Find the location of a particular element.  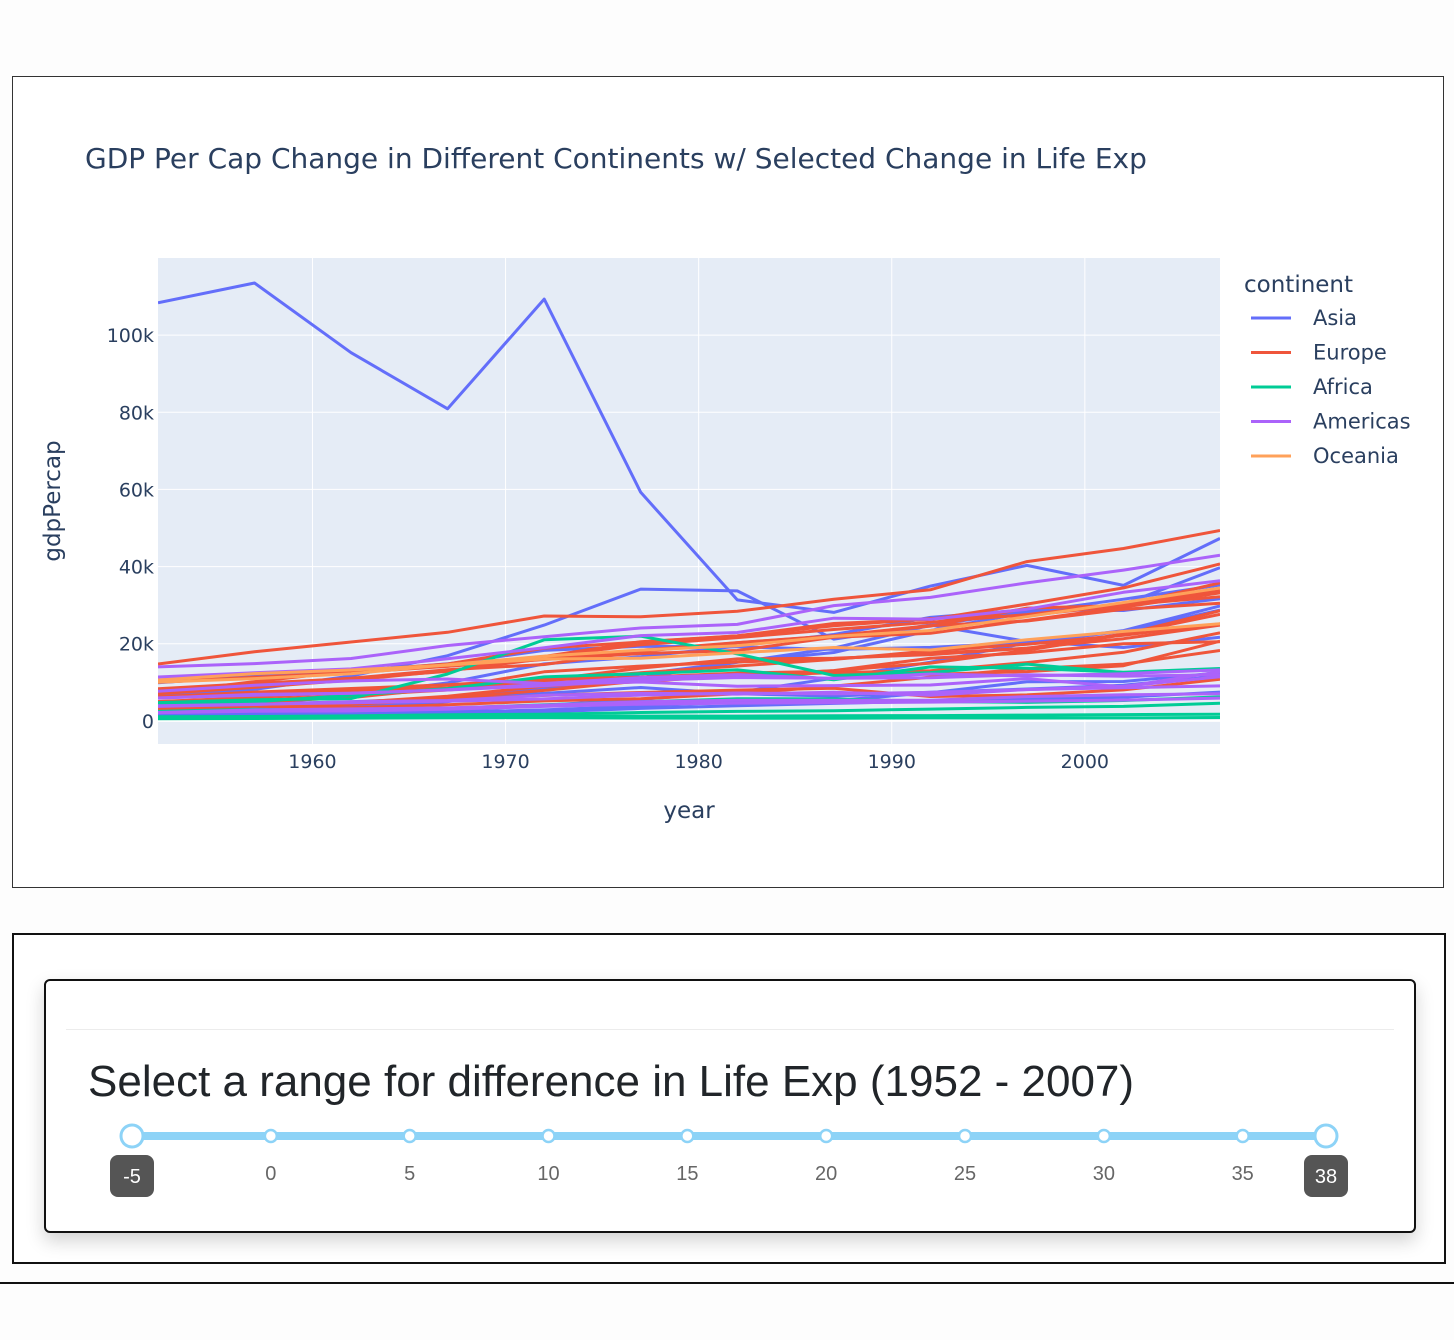

legend-item-oceania: Oceania is located at coordinates (1325, 456).